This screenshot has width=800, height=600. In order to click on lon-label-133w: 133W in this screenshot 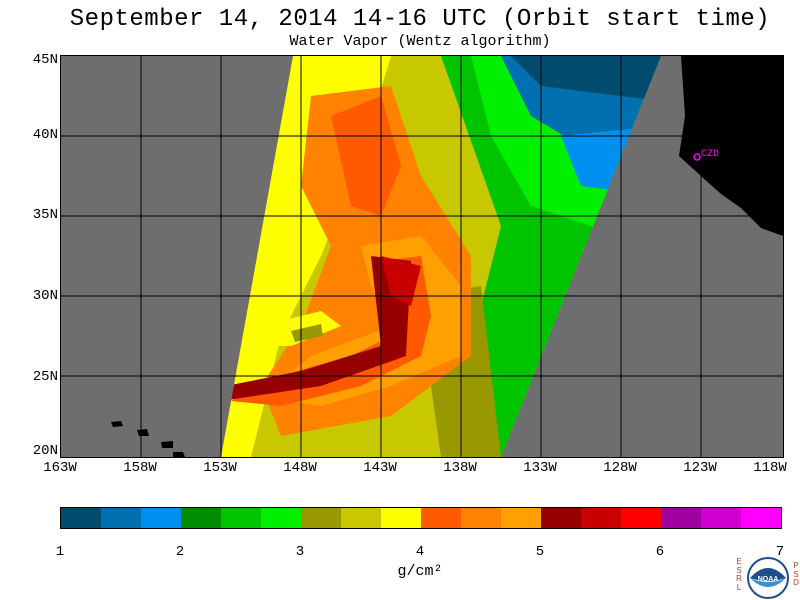, I will do `click(540, 468)`.